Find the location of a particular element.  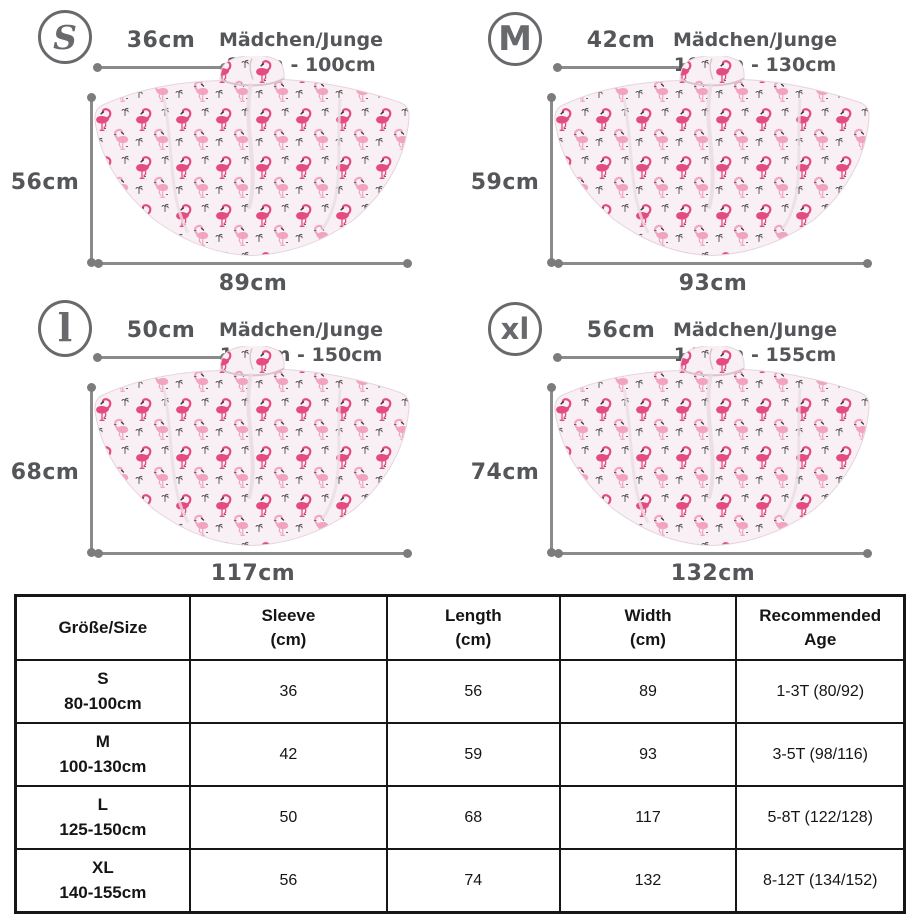

width-measure-label: 89cm is located at coordinates (253, 283).